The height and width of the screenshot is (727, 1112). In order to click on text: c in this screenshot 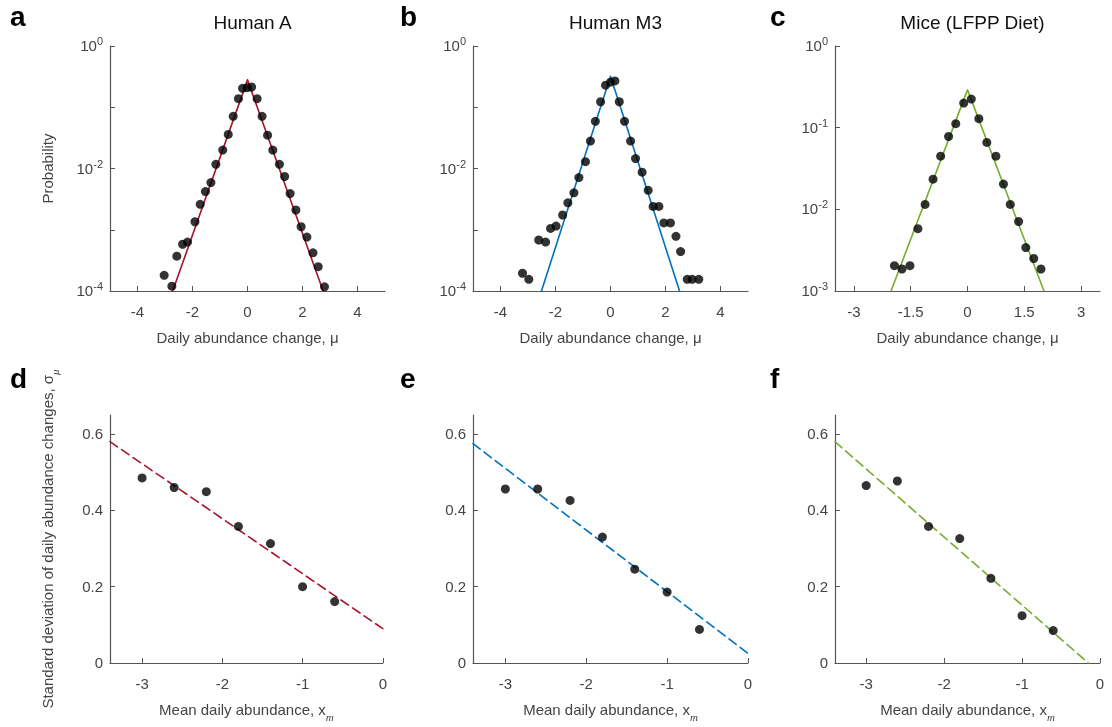, I will do `click(778, 16)`.